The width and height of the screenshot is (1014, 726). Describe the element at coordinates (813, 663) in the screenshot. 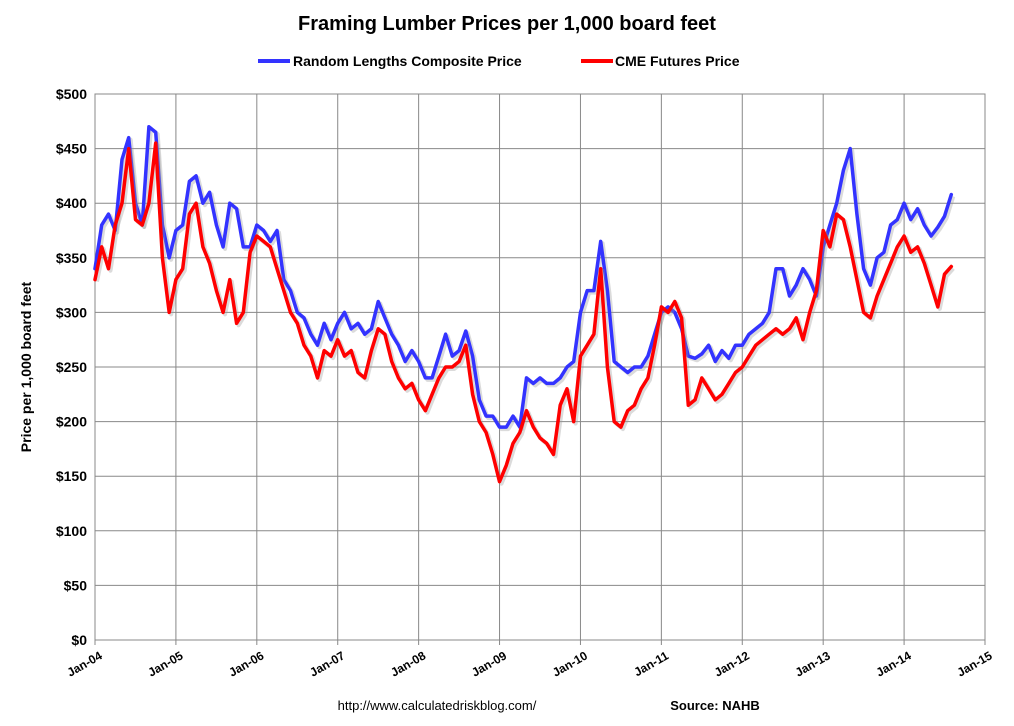

I see `x-tick-label: Jan-13` at that location.